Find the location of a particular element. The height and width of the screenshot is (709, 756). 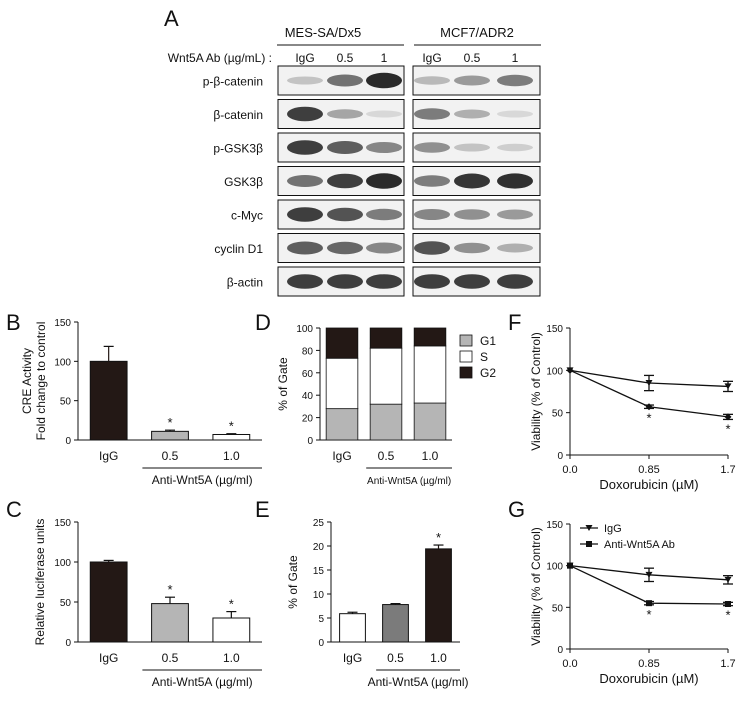

legend-label: G1 is located at coordinates (488, 341).